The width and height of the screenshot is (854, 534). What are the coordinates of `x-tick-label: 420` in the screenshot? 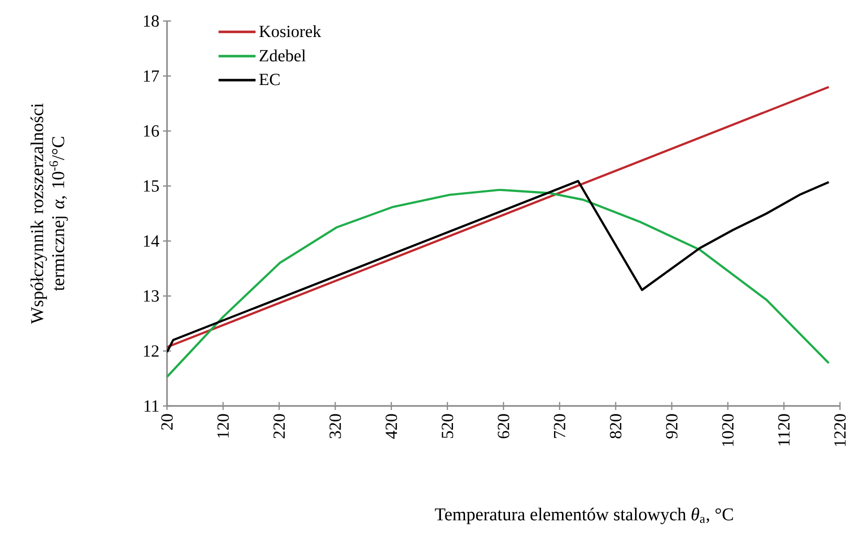 It's located at (392, 426).